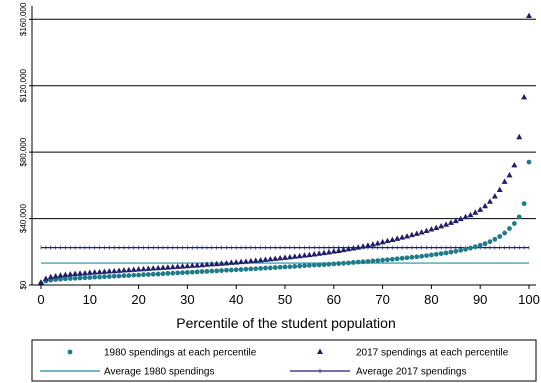 This screenshot has height=383, width=541. I want to click on legend-box, so click(284, 360).